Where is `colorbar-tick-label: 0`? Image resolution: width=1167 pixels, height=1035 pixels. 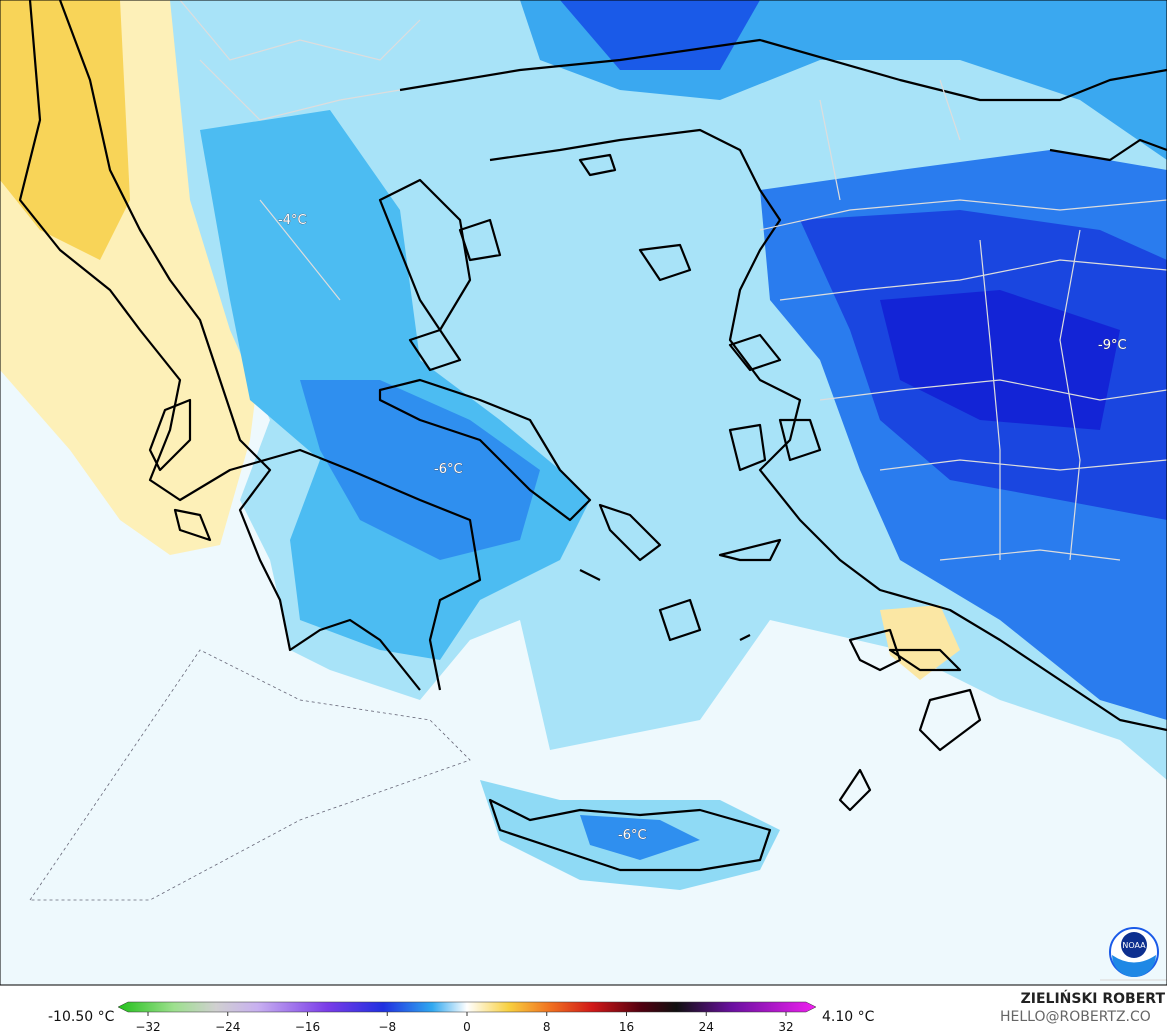 colorbar-tick-label: 0 is located at coordinates (467, 1027).